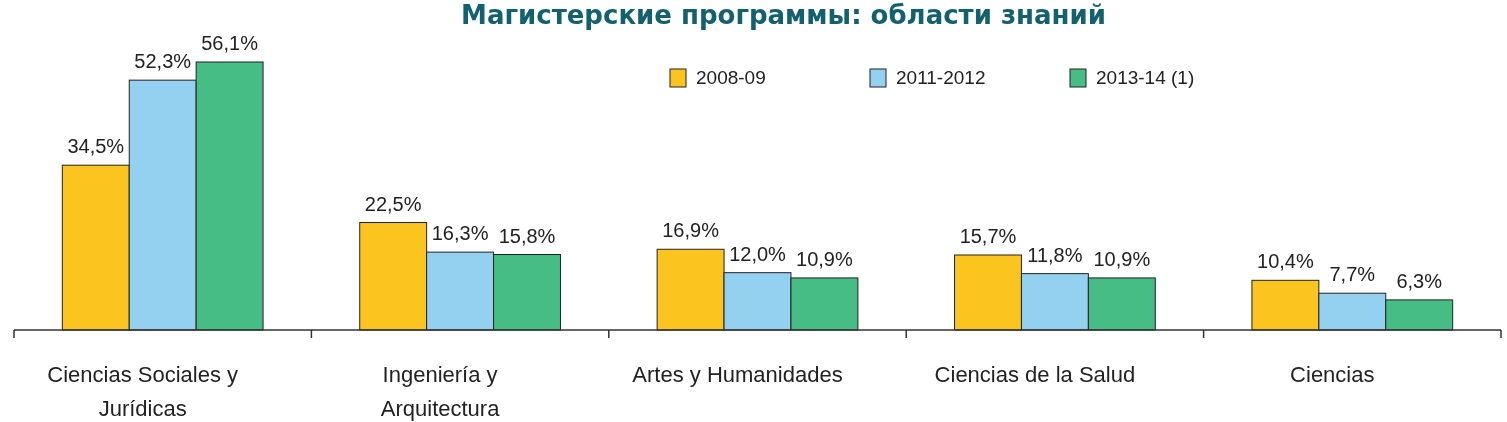  What do you see at coordinates (96, 146) in the screenshot?
I see `data-label: 34,5%` at bounding box center [96, 146].